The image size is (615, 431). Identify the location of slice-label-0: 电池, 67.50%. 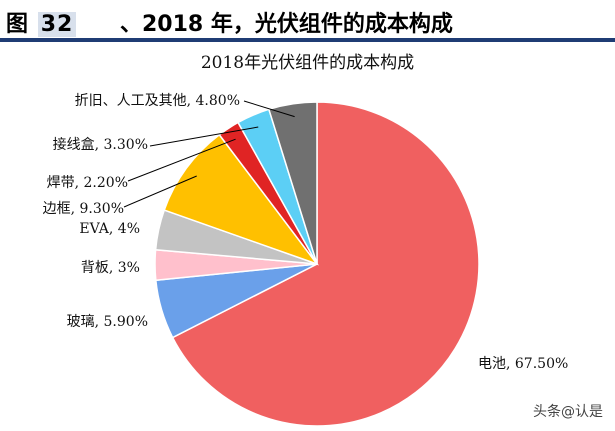
(523, 364).